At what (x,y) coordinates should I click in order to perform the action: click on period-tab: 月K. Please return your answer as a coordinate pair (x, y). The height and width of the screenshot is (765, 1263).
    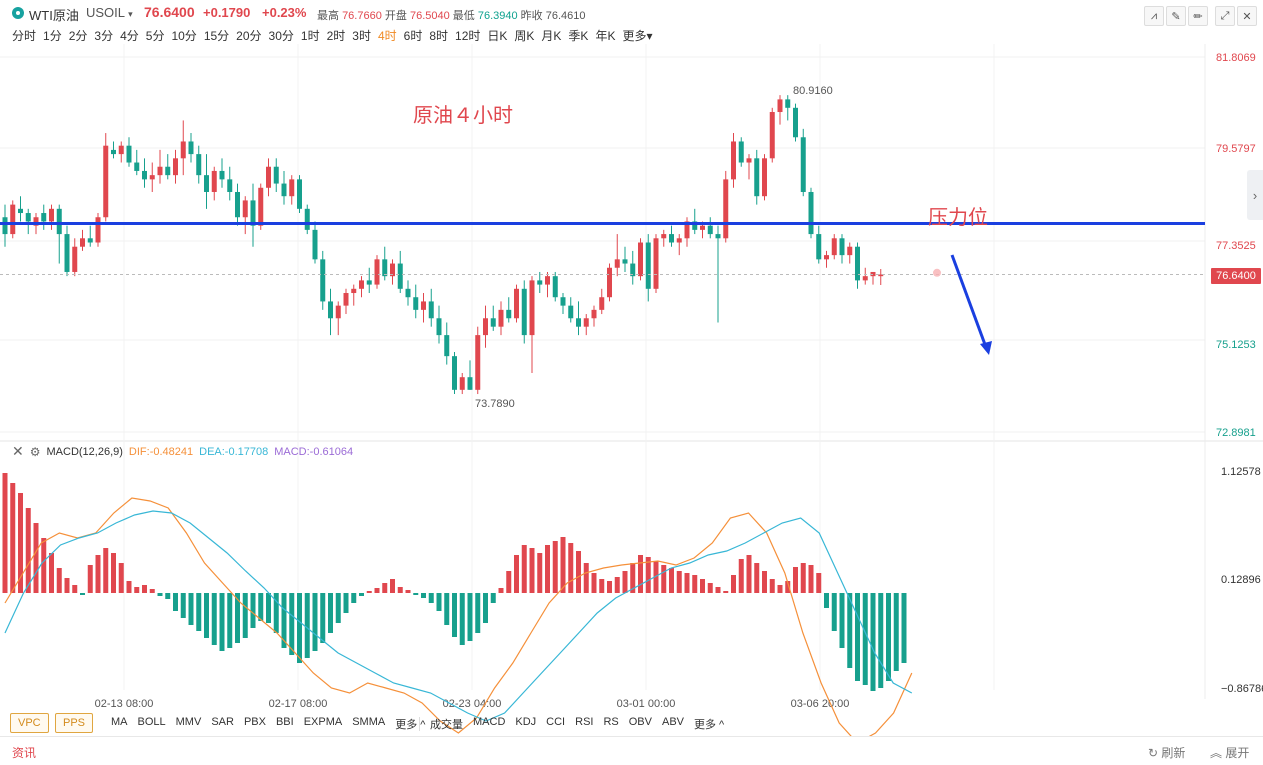
    Looking at the image, I should click on (551, 36).